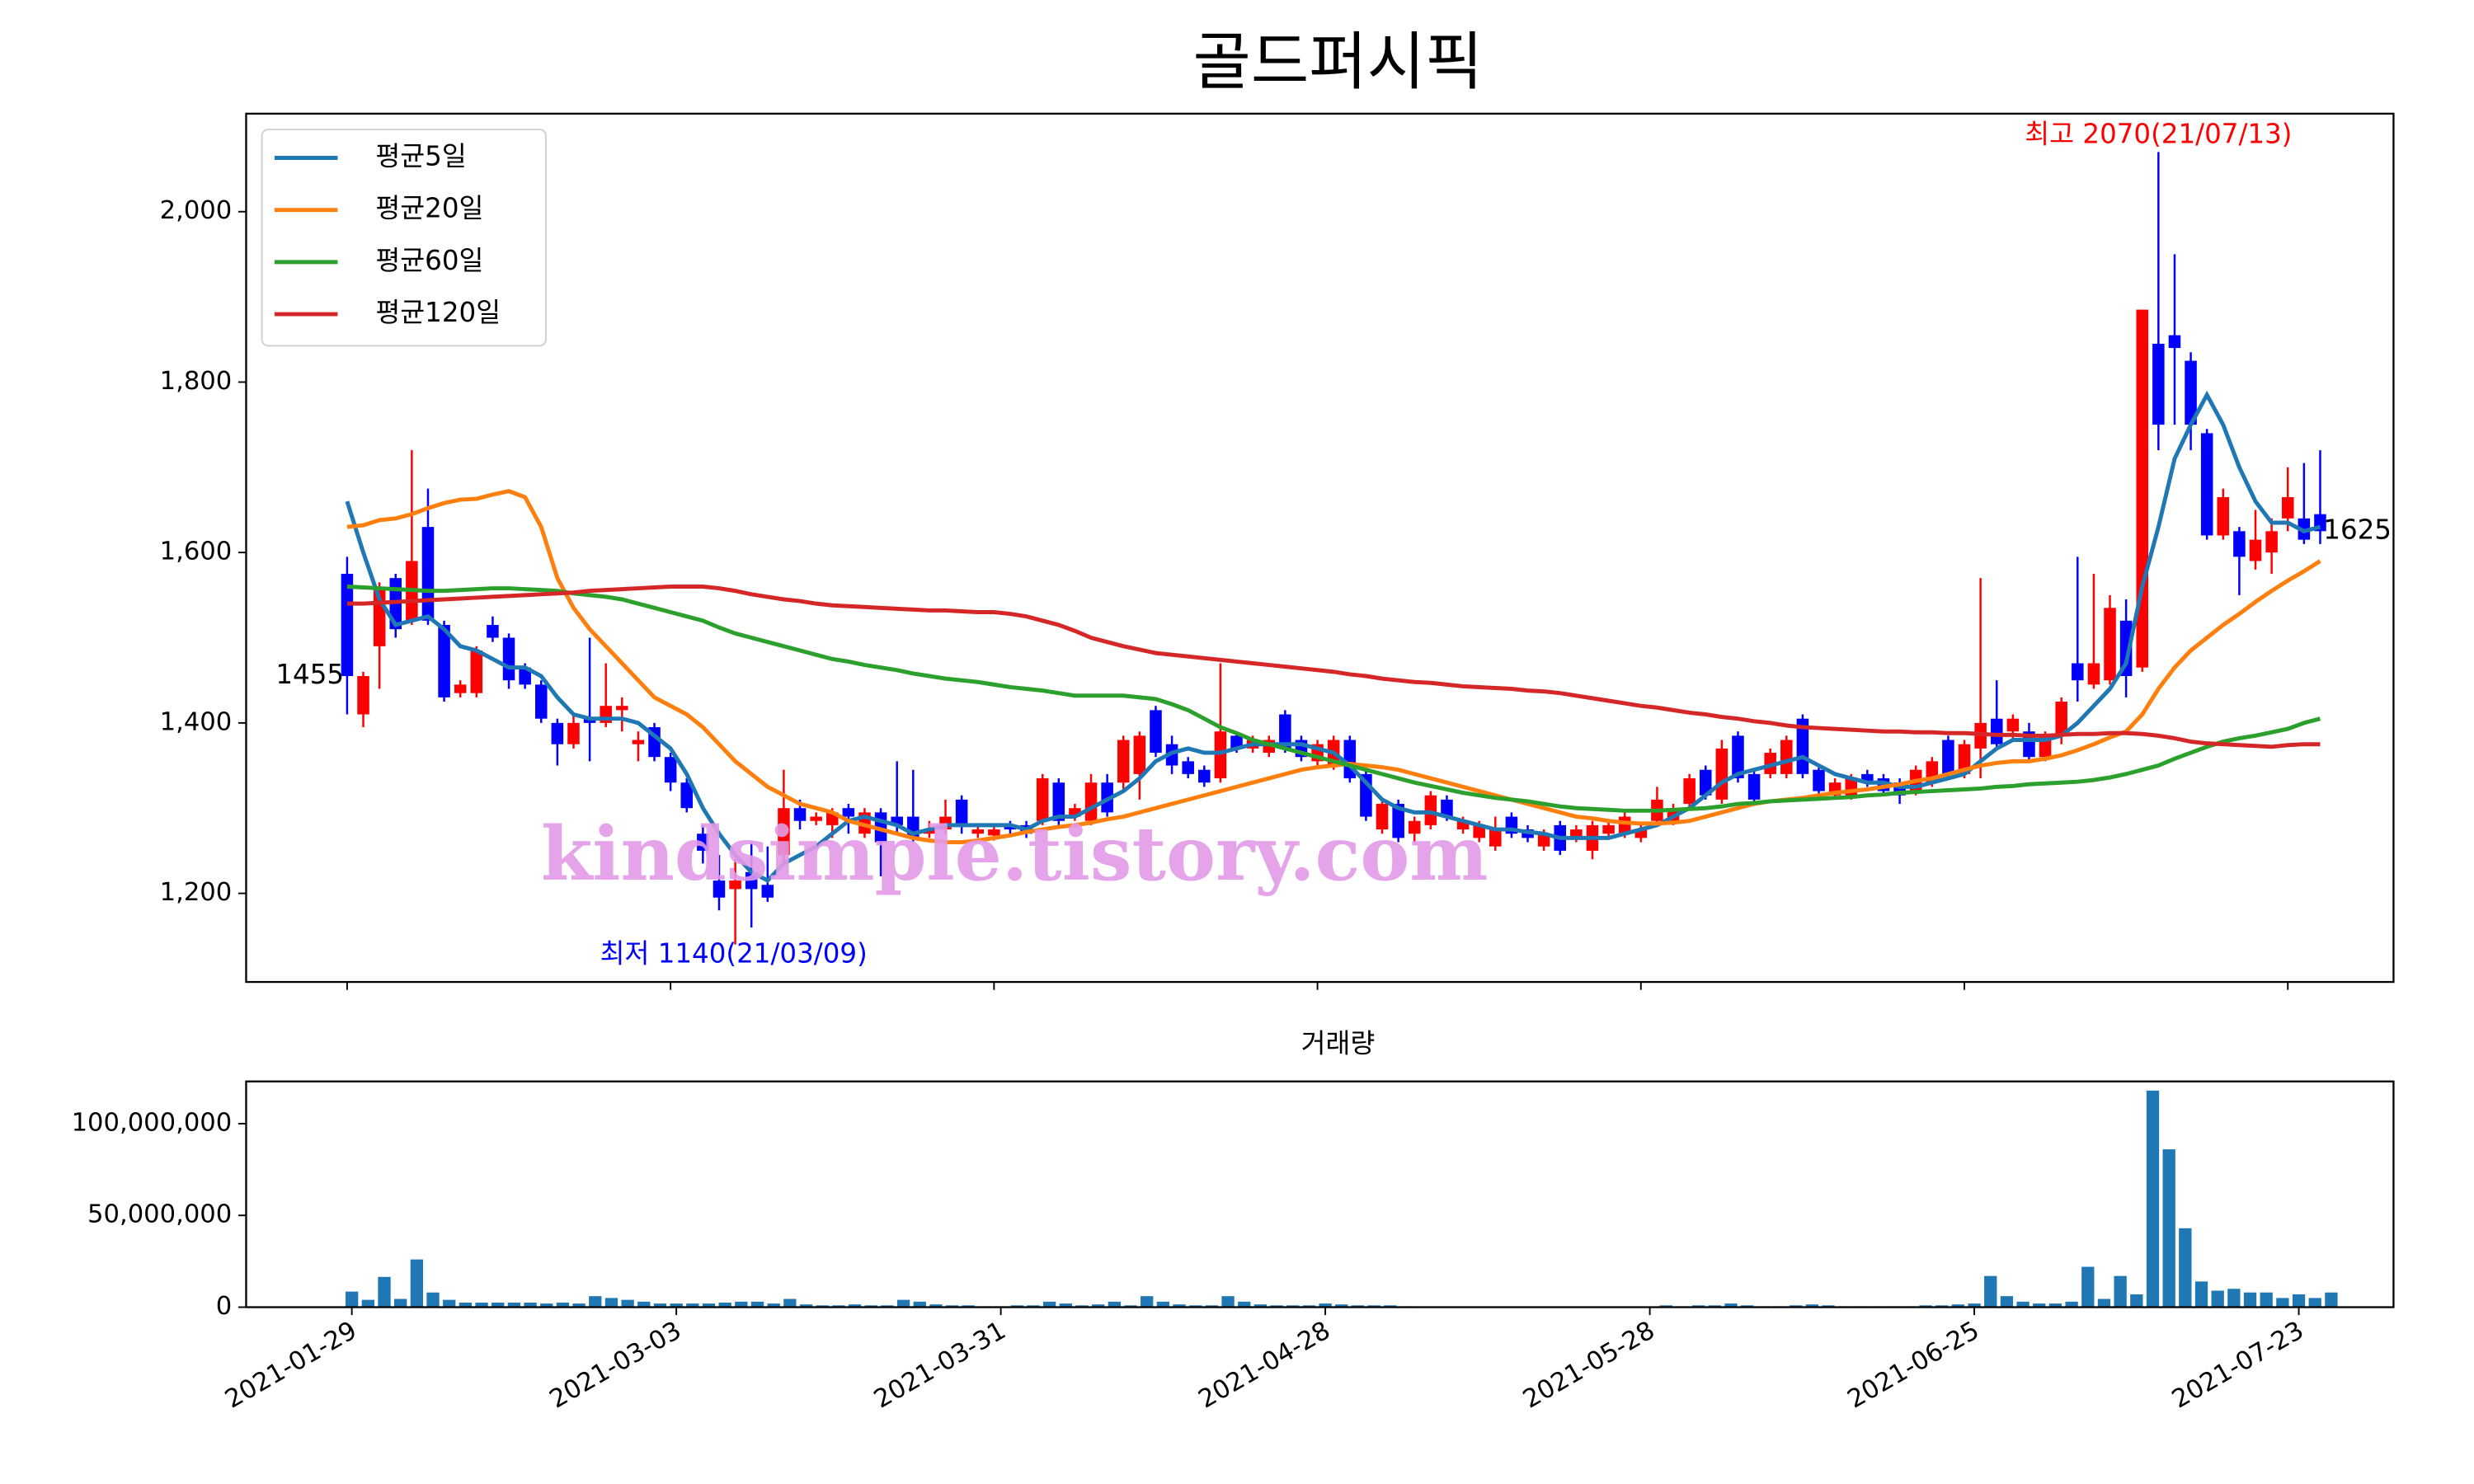  I want to click on y-tick-label: 100,000,000, so click(152, 1122).